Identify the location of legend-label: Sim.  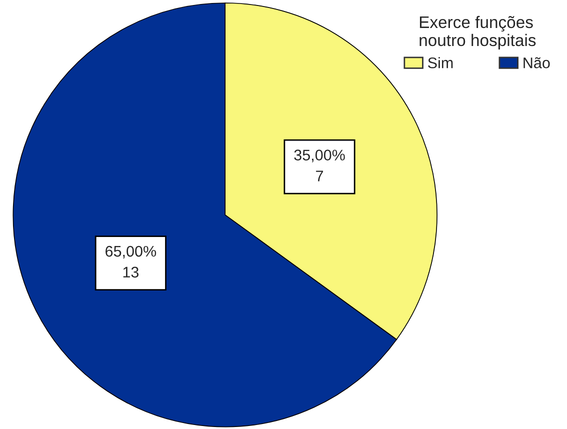
(440, 62).